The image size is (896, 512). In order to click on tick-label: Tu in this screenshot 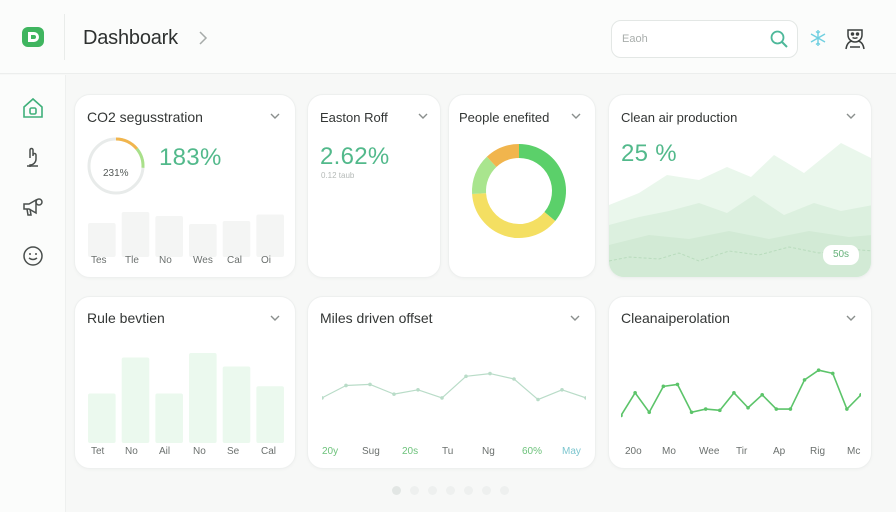, I will do `click(448, 451)`.